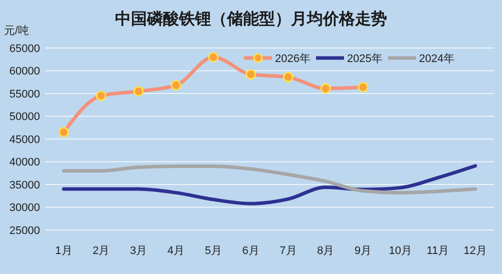  Describe the element at coordinates (292, 58) in the screenshot. I see `legend-label: 2026年` at that location.